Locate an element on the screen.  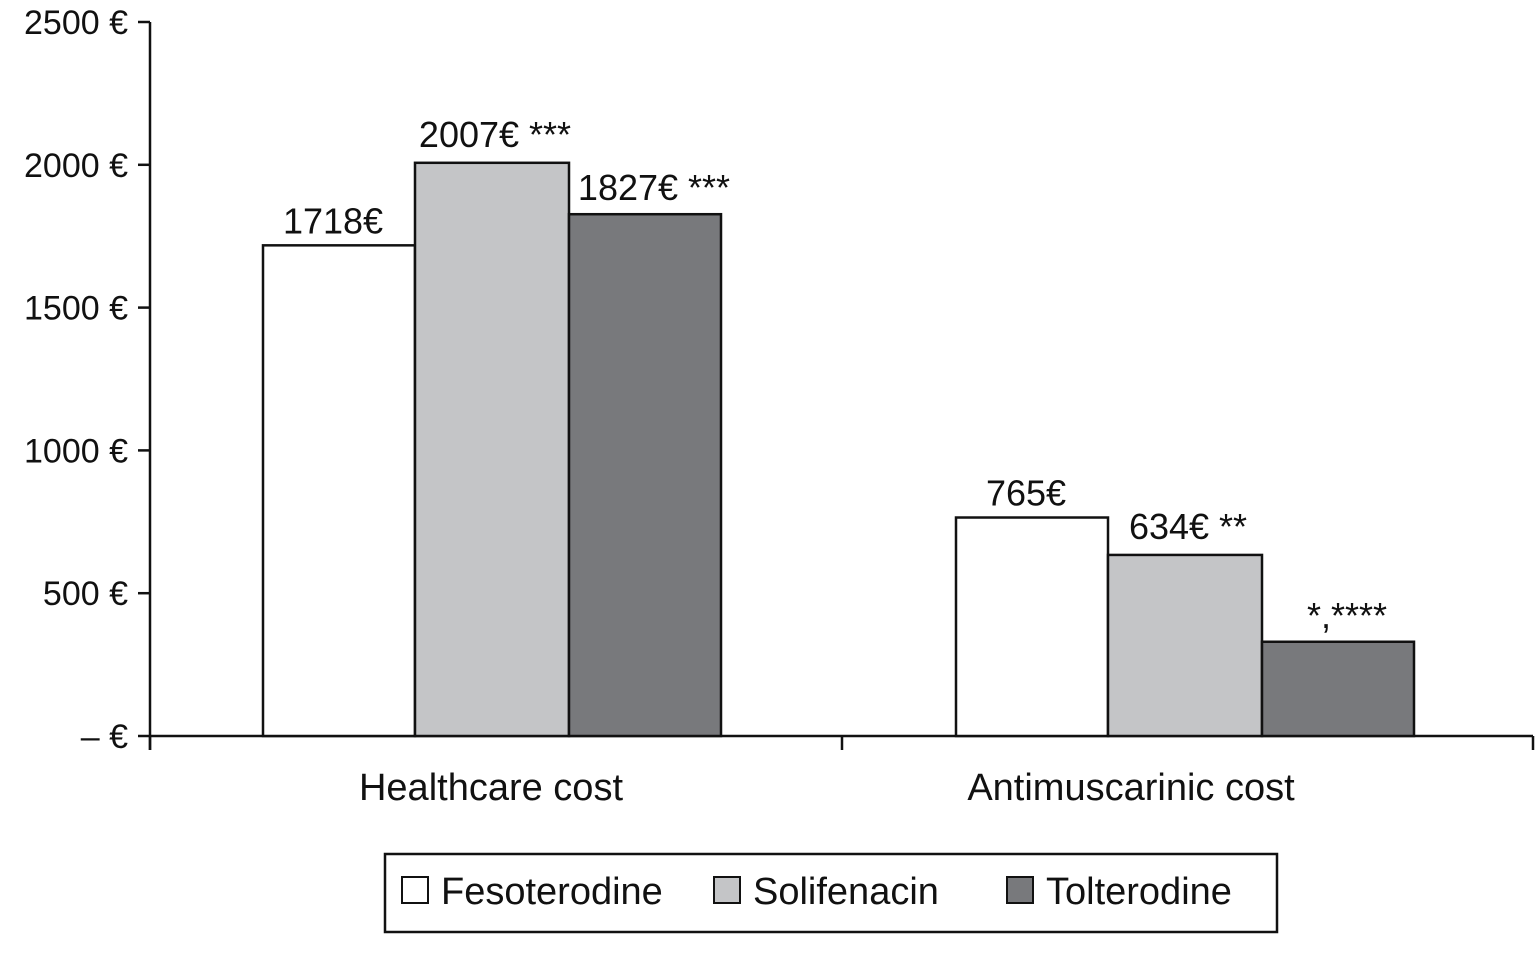
data-label: 2007€ *** is located at coordinates (495, 134).